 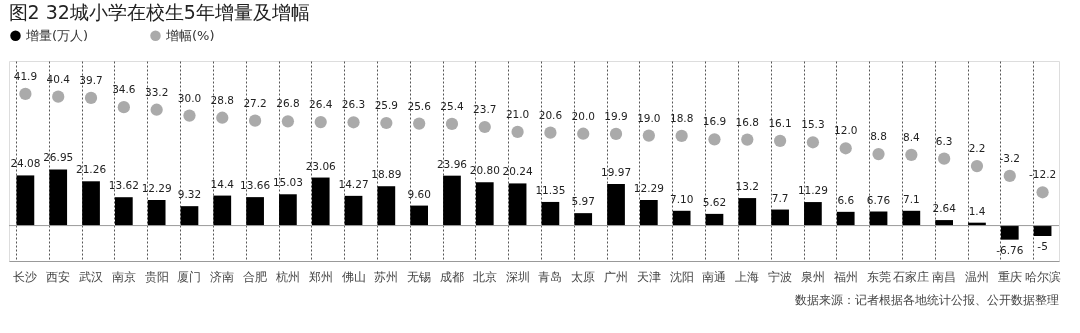 I want to click on data-label: 25.4, so click(x=452, y=105).